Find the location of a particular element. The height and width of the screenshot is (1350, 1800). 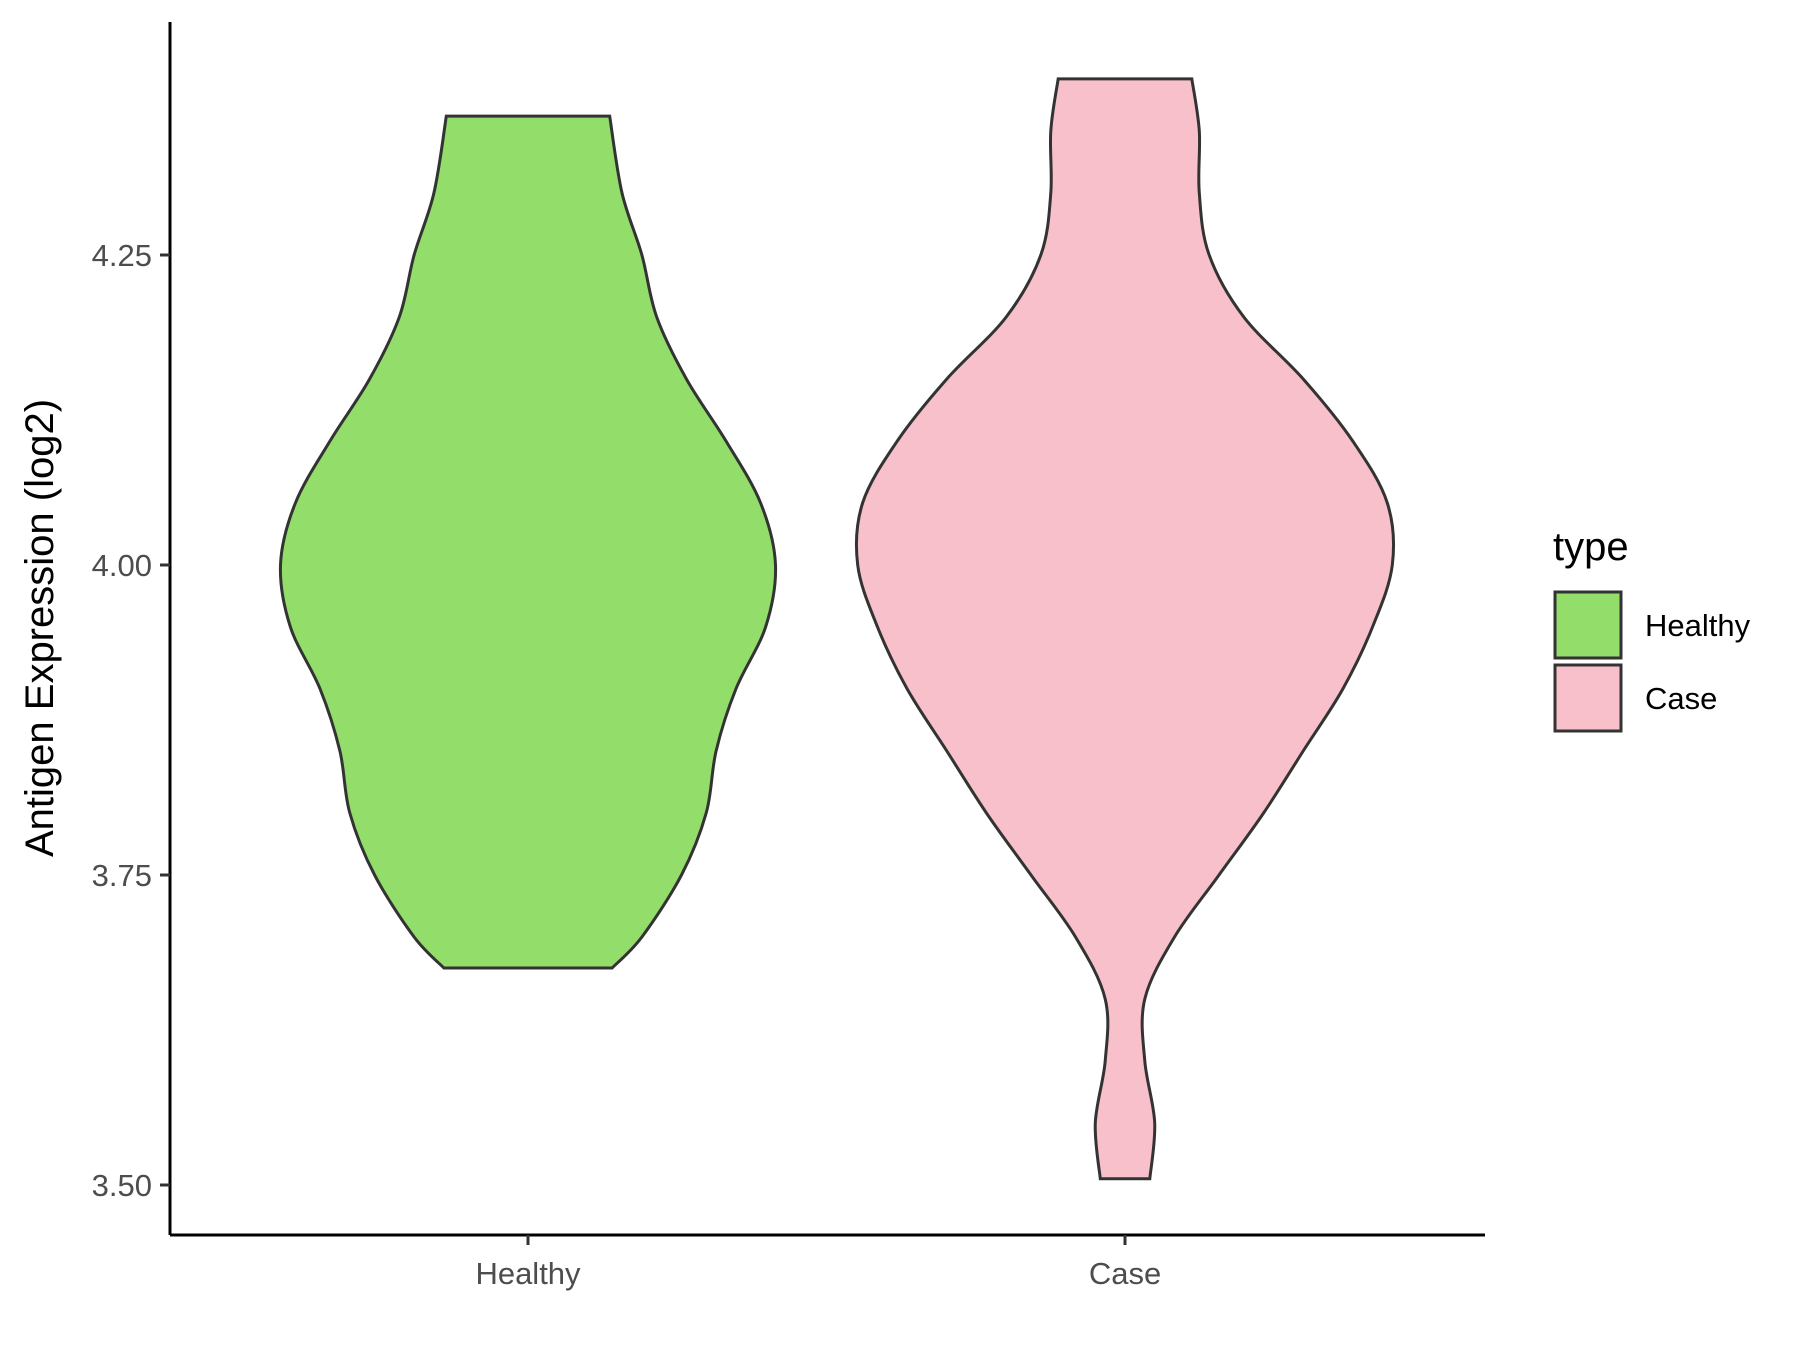

legend: type Healthy Case is located at coordinates (1652, 629).